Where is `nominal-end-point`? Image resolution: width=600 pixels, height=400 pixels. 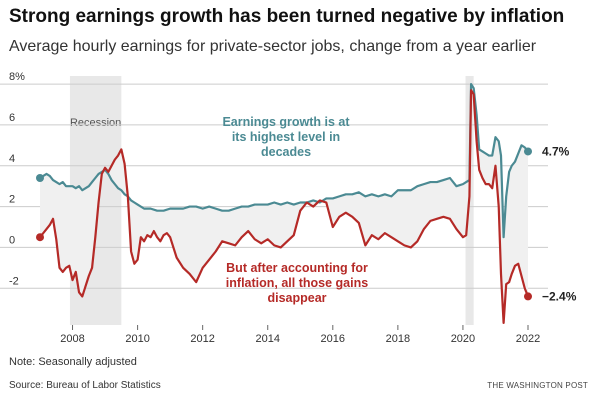 nominal-end-point is located at coordinates (528, 151).